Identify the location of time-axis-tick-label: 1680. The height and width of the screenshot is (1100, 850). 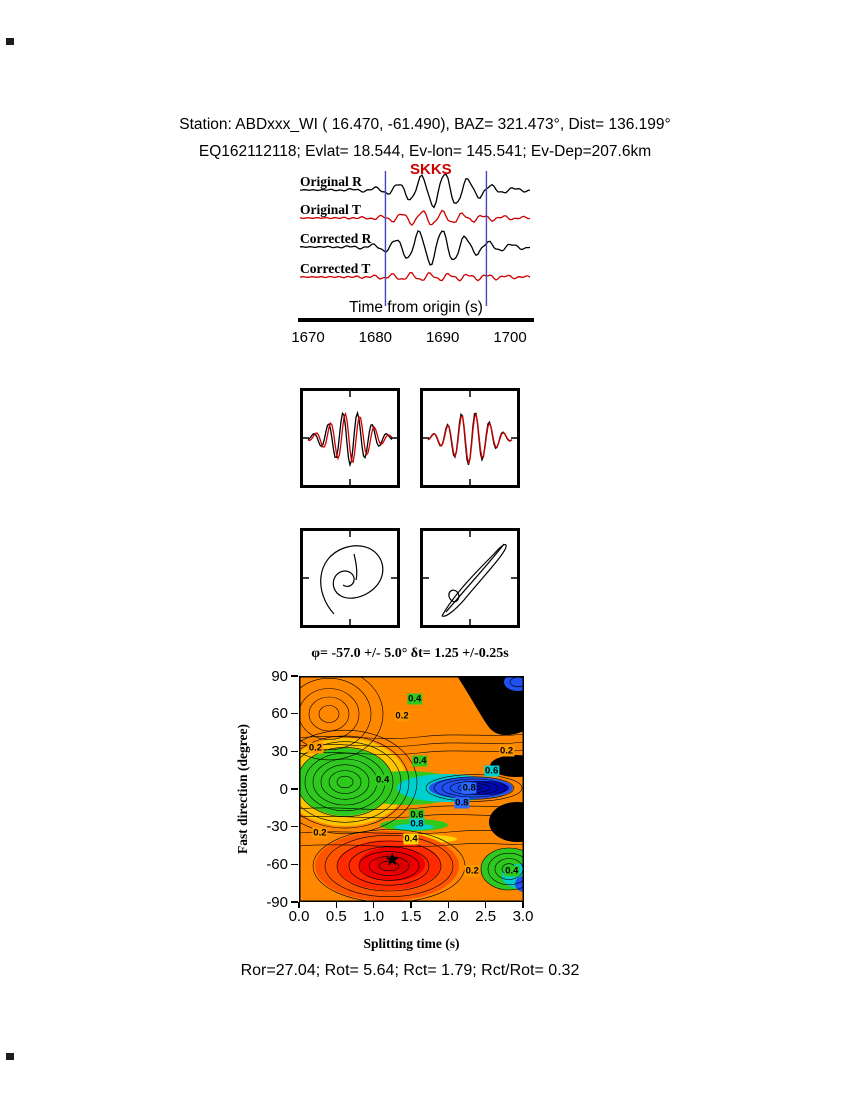
(375, 337).